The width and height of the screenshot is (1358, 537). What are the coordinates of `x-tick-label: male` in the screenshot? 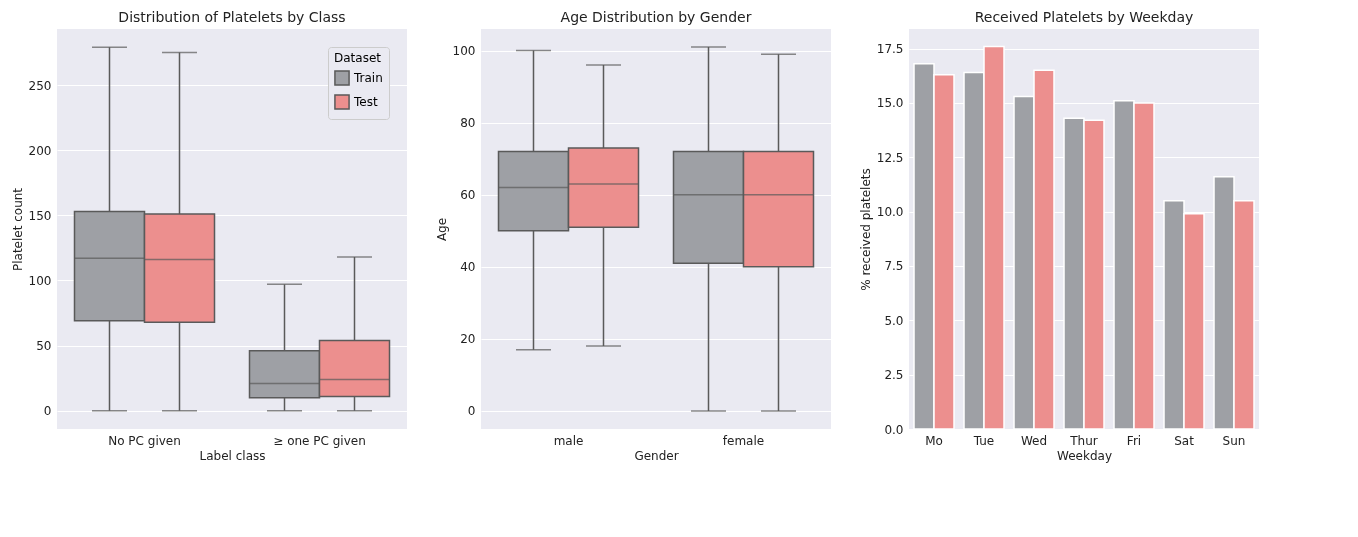 It's located at (568, 440).